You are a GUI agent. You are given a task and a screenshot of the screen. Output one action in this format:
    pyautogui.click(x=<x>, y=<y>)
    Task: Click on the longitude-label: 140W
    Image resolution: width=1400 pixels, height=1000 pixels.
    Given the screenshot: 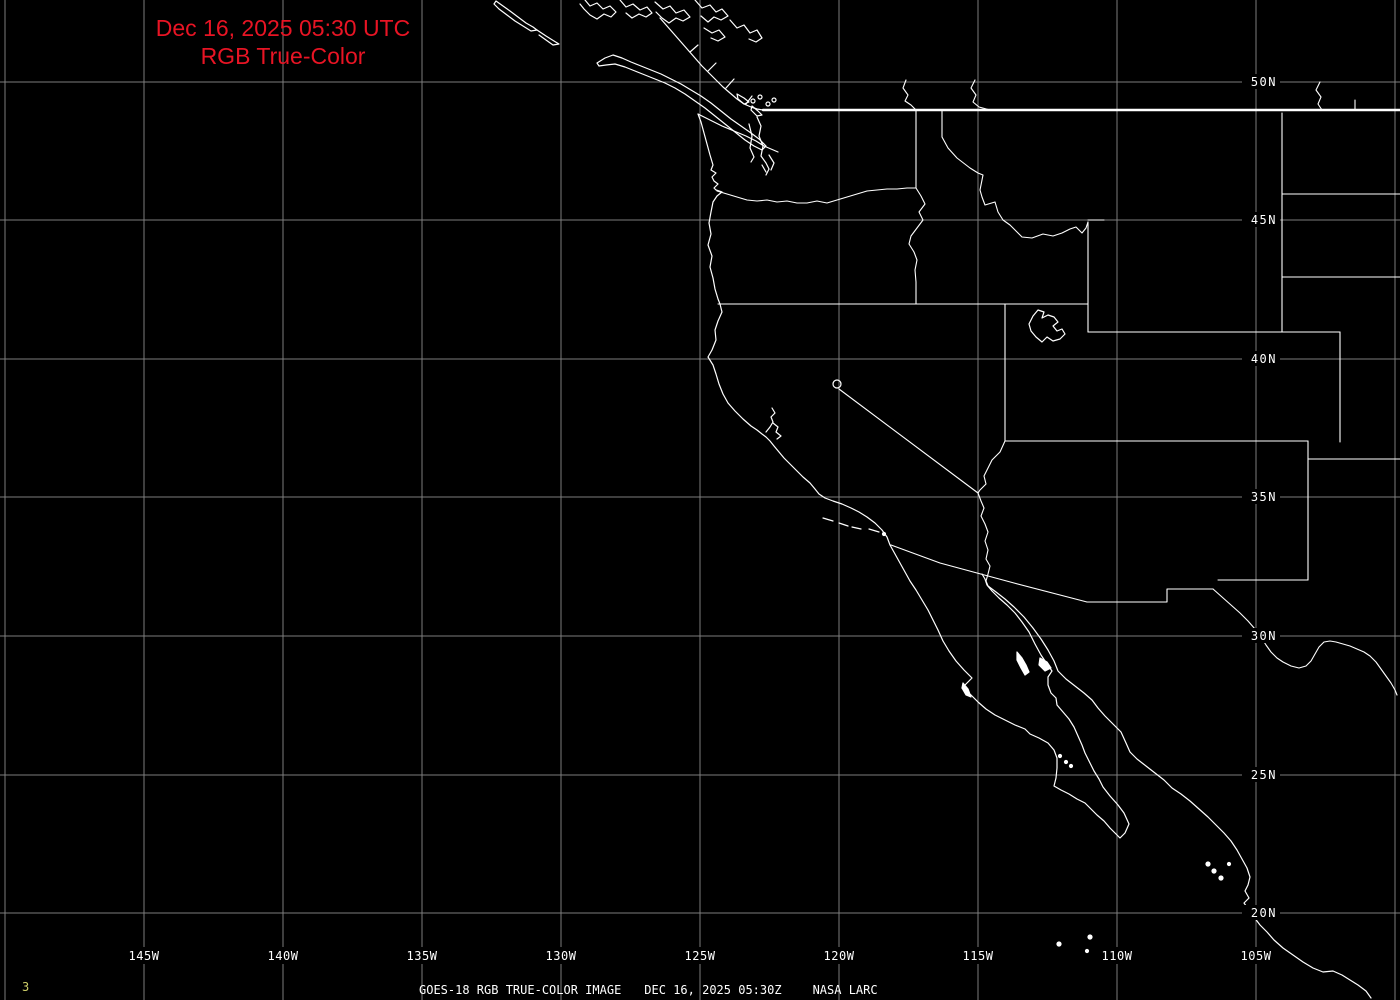 What is the action you would take?
    pyautogui.click(x=283, y=956)
    